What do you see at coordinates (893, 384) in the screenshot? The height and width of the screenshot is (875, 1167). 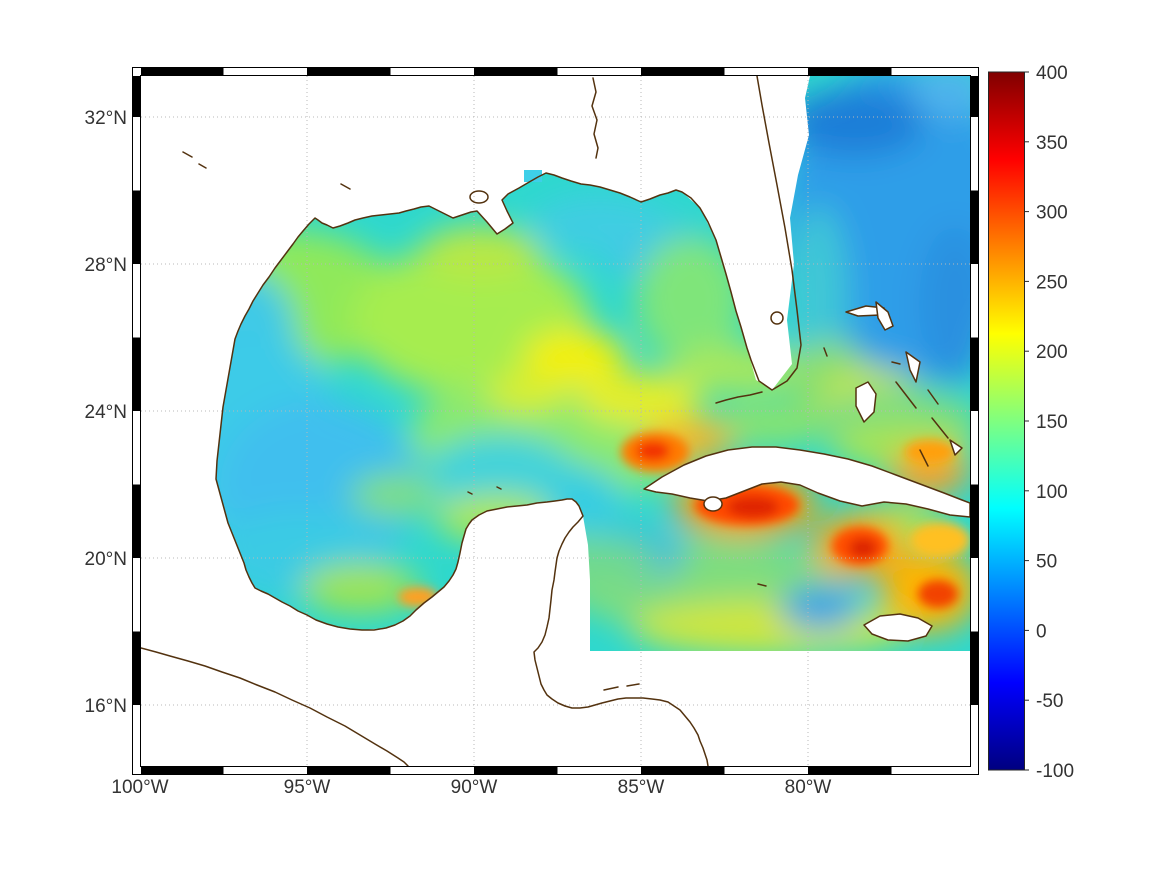 I see `bahamas-outlines` at bounding box center [893, 384].